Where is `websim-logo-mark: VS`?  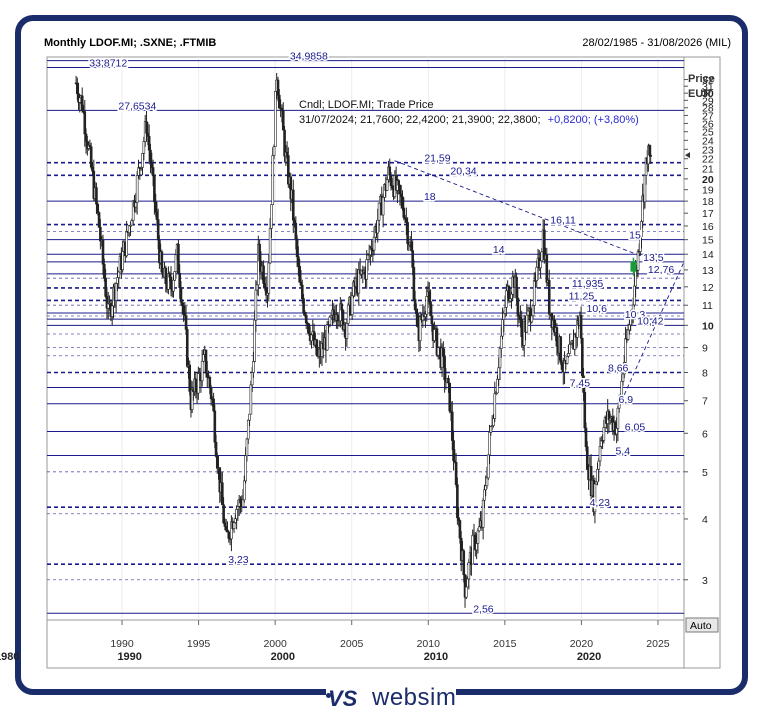
websim-logo-mark: VS is located at coordinates (343, 698).